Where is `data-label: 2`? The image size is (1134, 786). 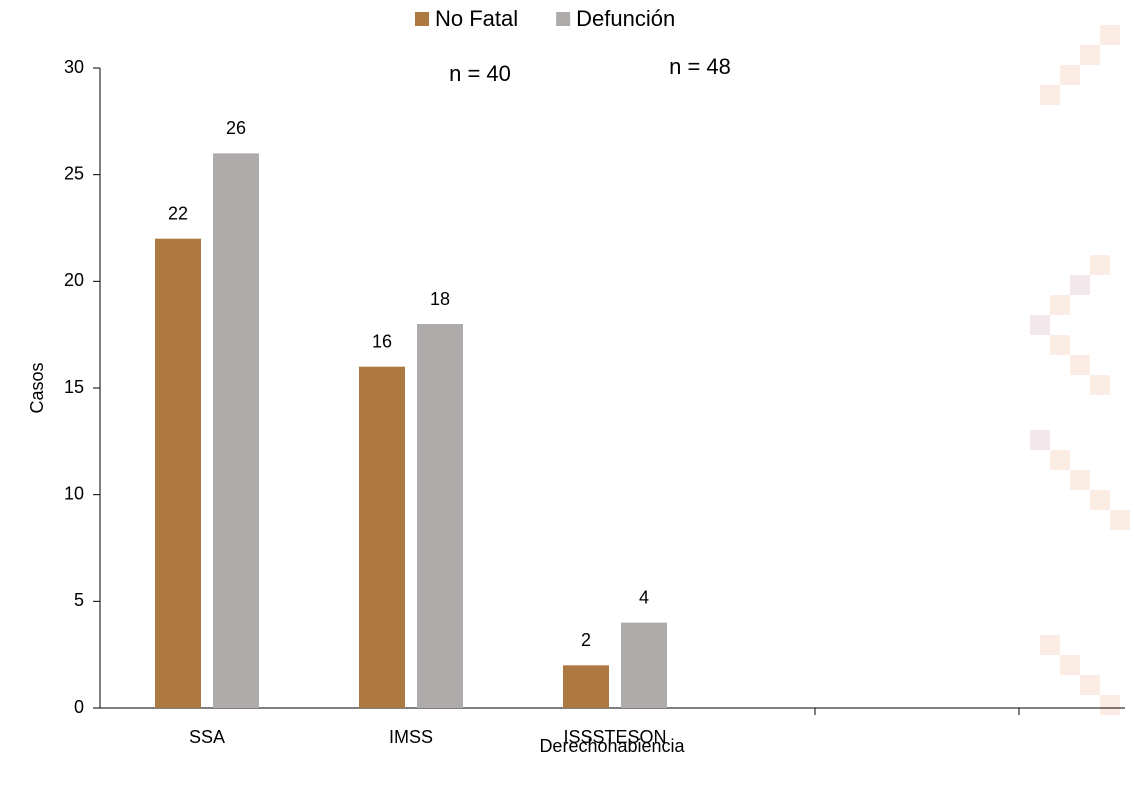
data-label: 2 is located at coordinates (586, 640).